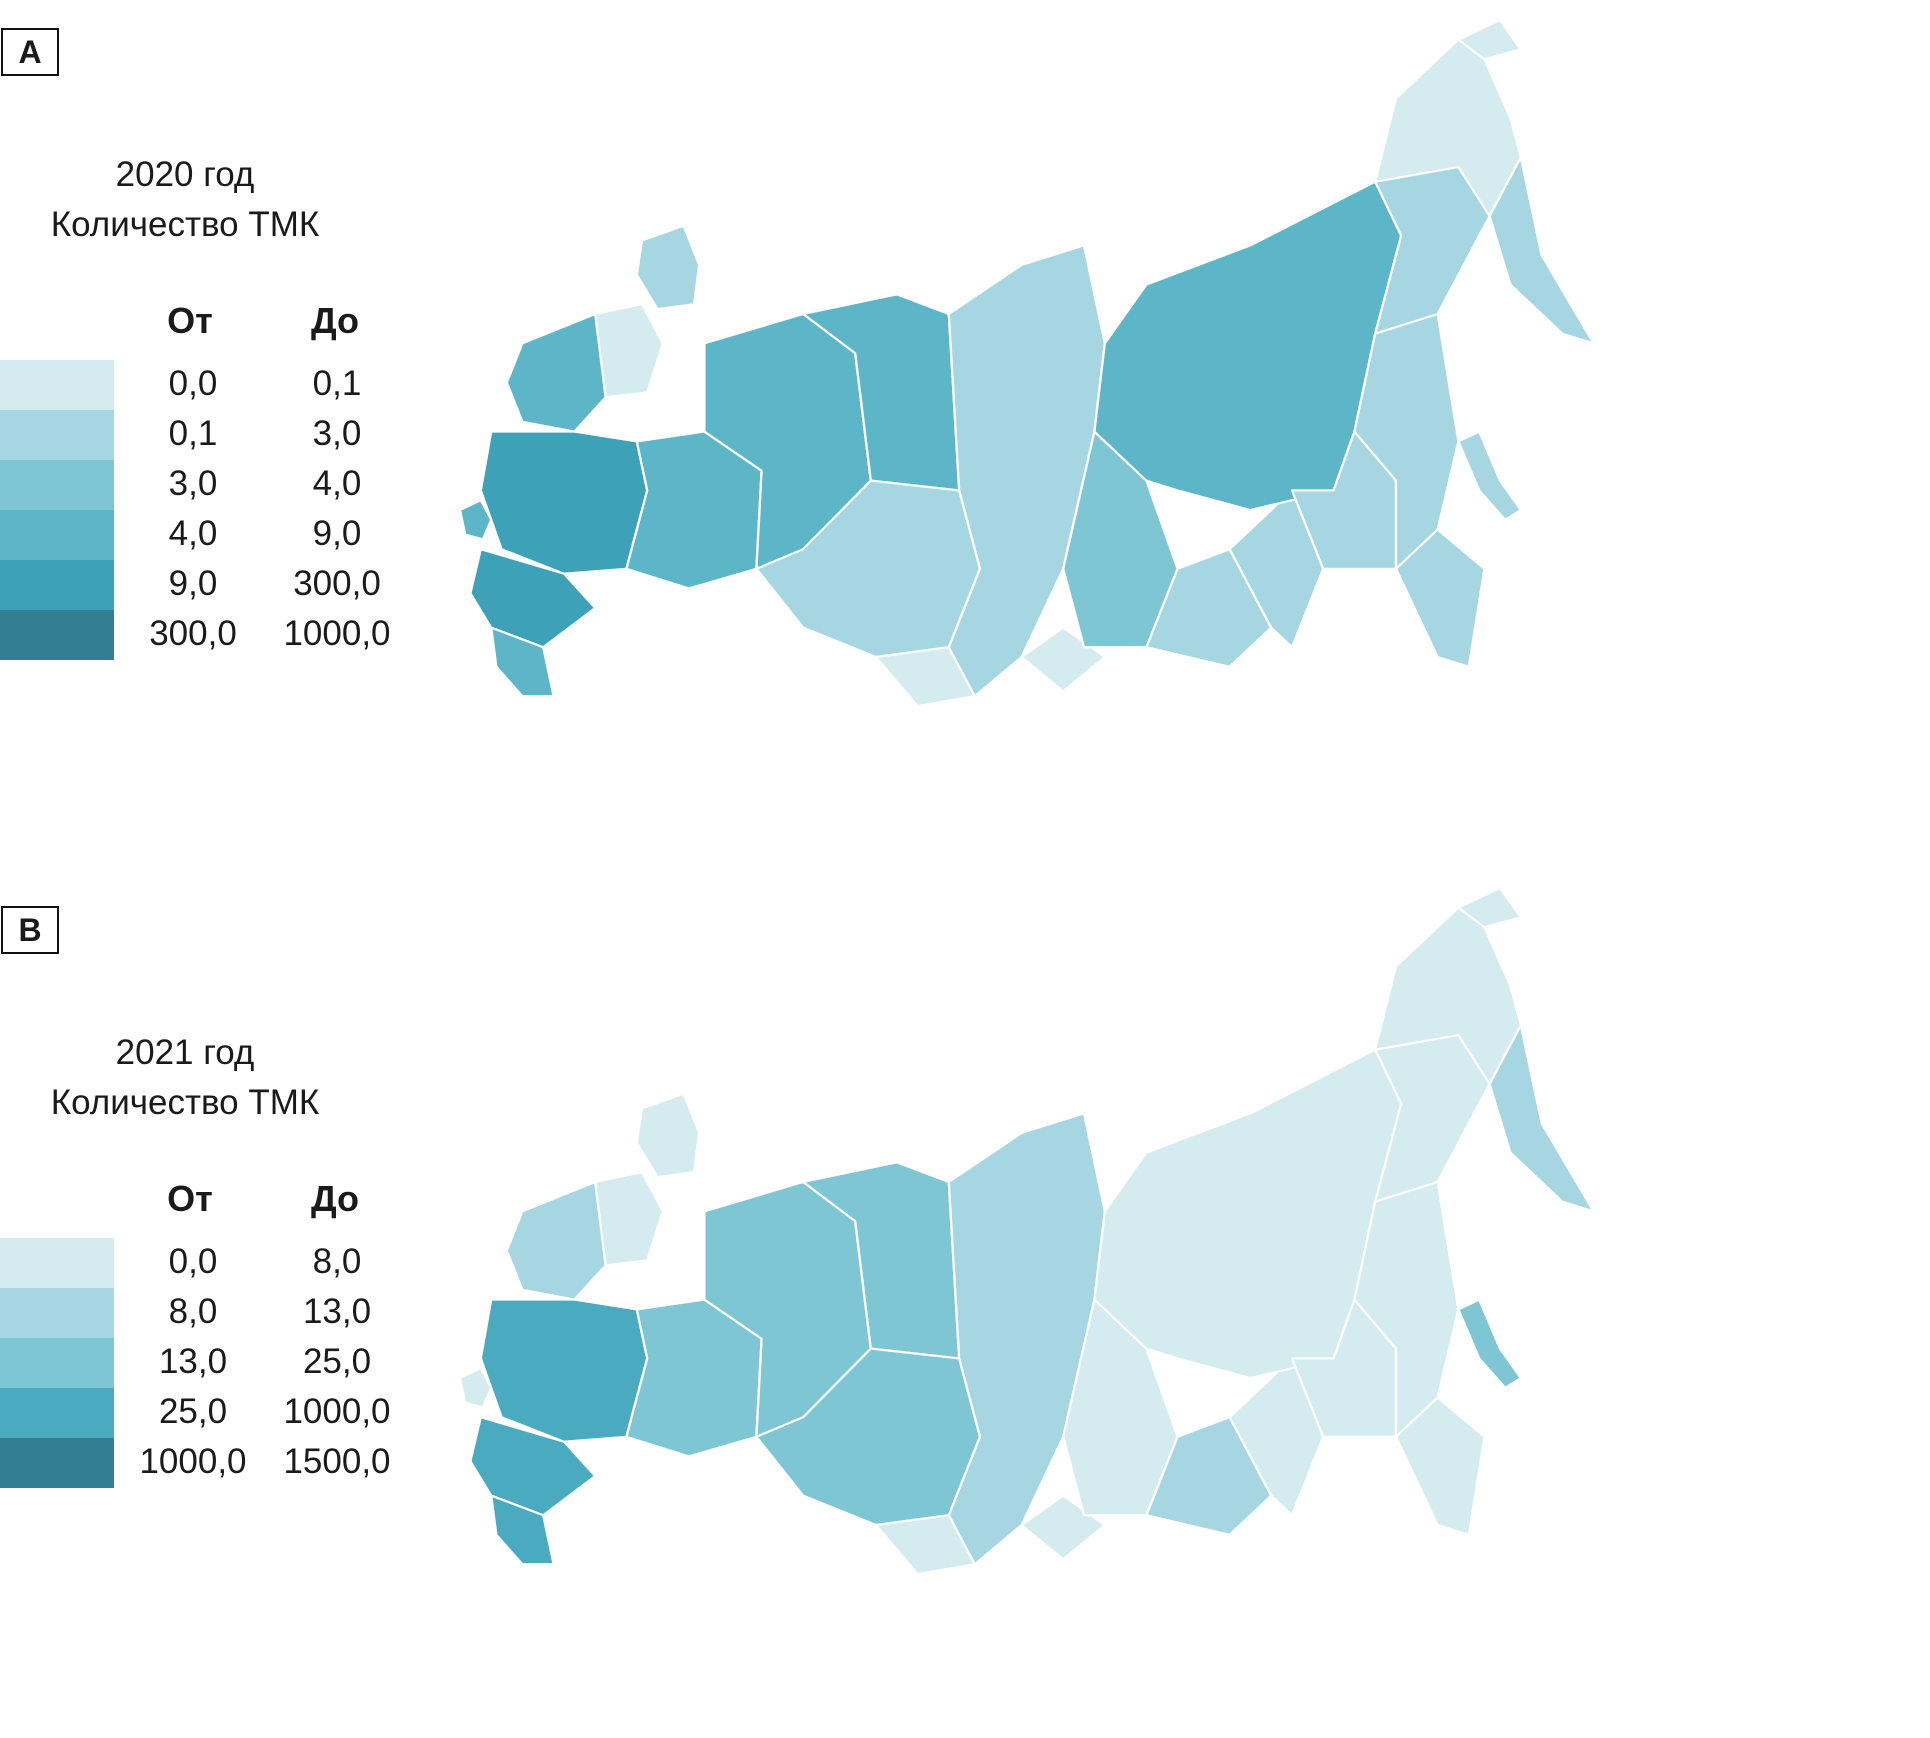 This screenshot has height=1738, width=1930. I want to click on legend-row: 0,0 8,0, so click(205, 1263).